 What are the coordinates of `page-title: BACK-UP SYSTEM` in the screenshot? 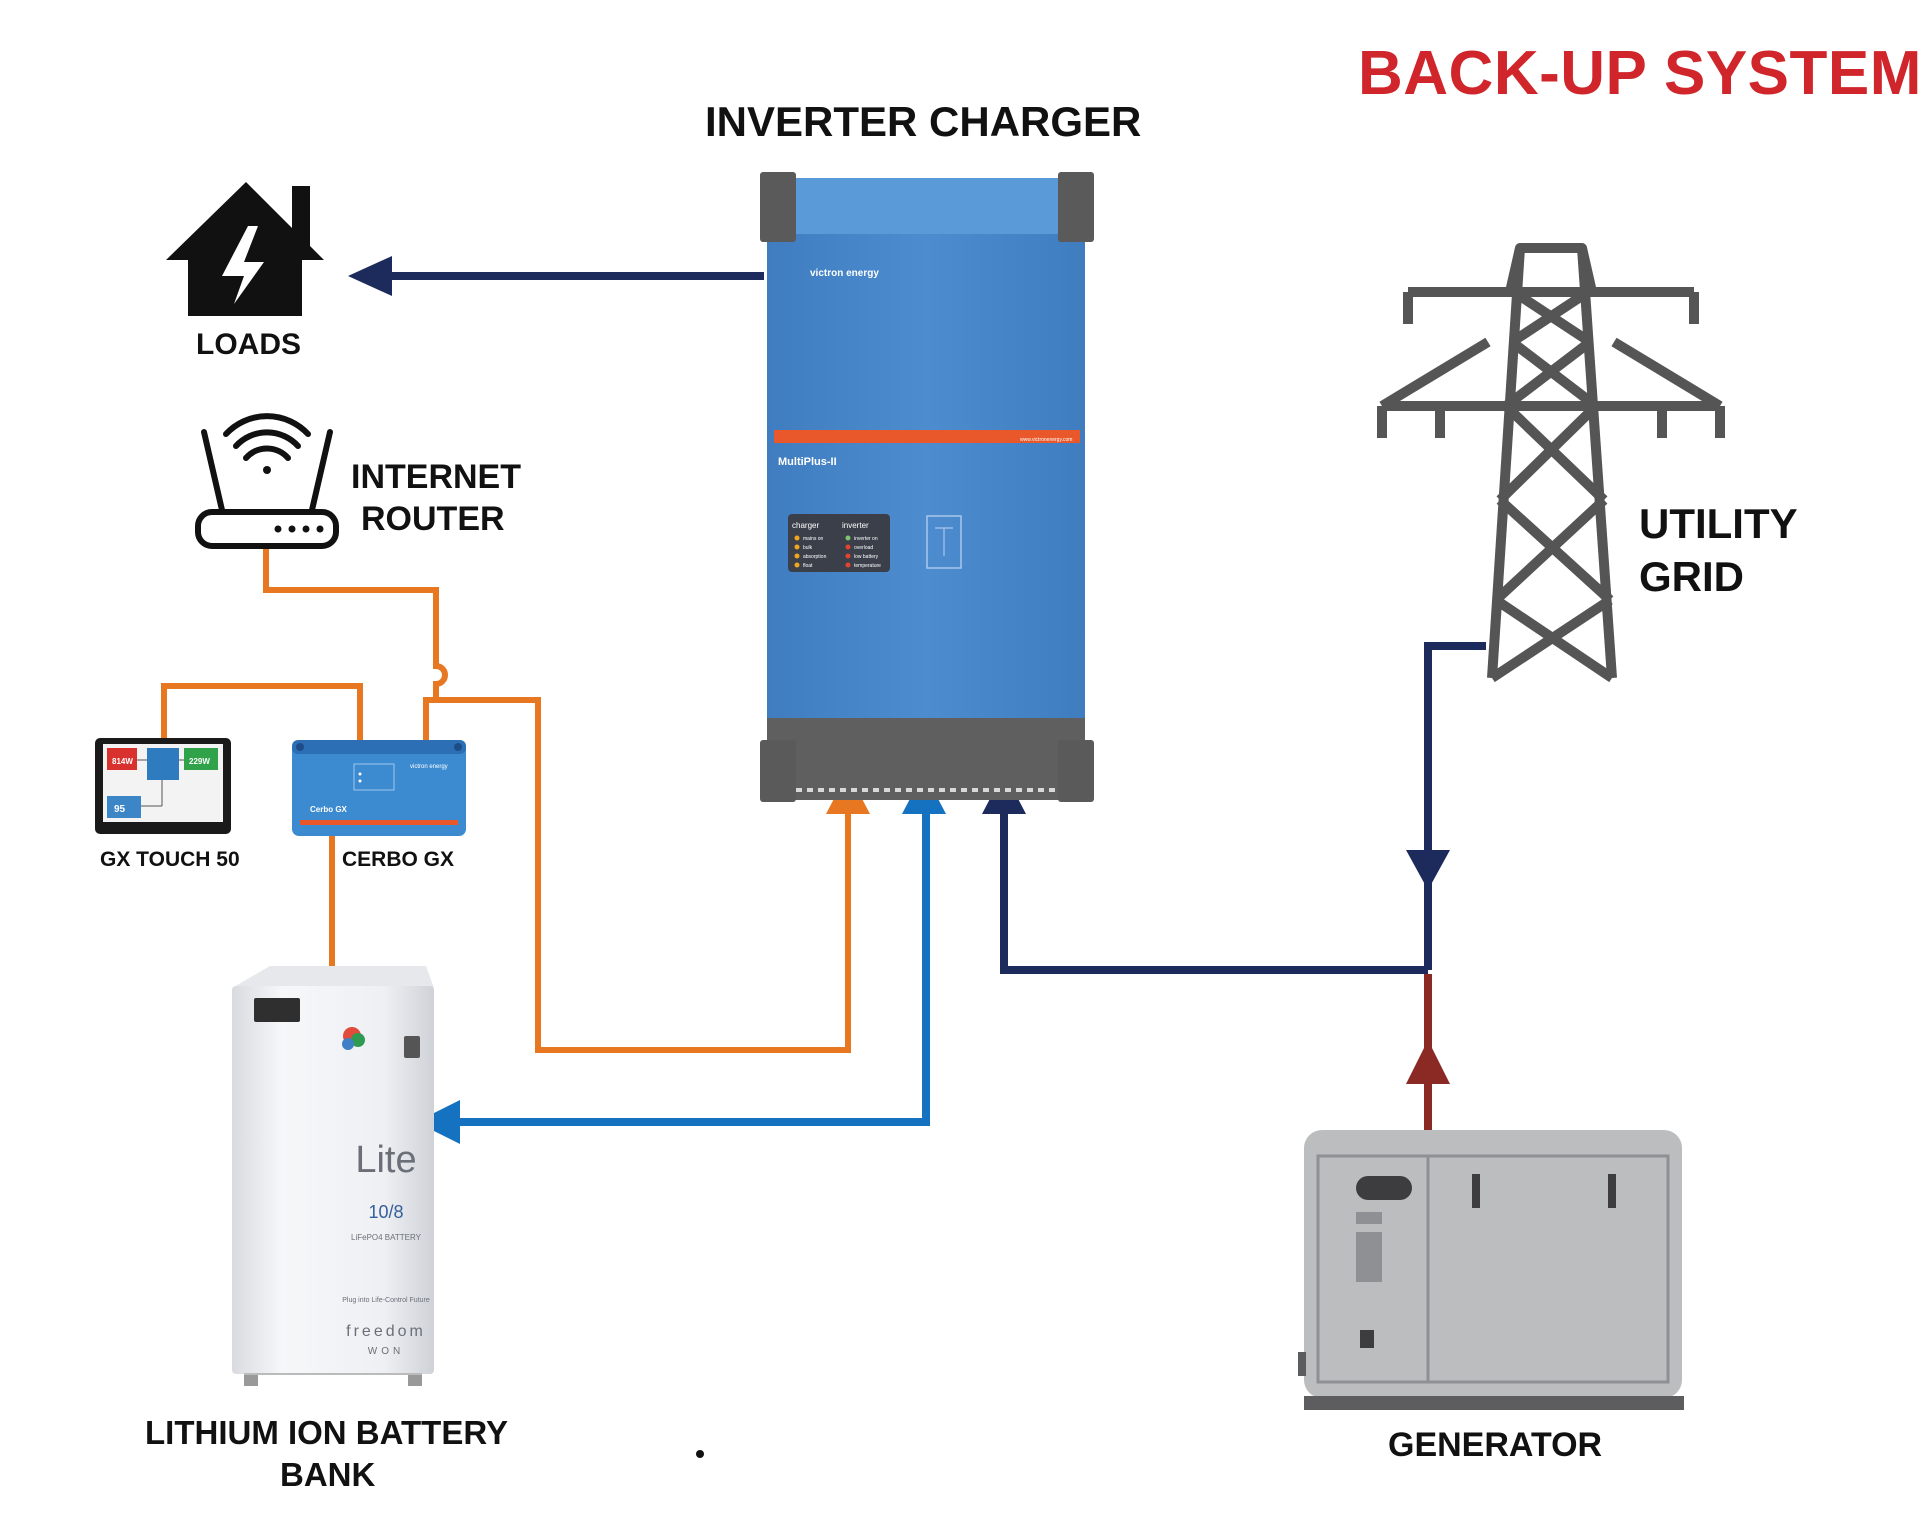 It's located at (1639, 73).